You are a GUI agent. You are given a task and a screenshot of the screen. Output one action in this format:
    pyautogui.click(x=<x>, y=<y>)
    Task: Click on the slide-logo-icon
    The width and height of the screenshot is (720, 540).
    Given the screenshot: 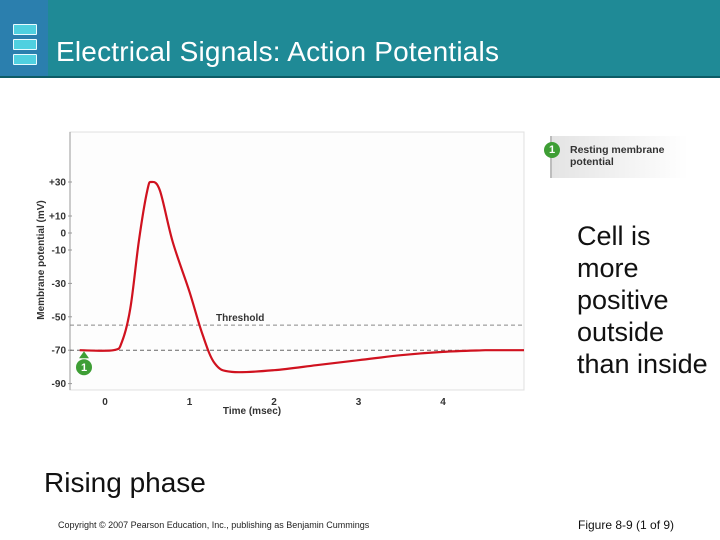 What is the action you would take?
    pyautogui.click(x=26, y=45)
    